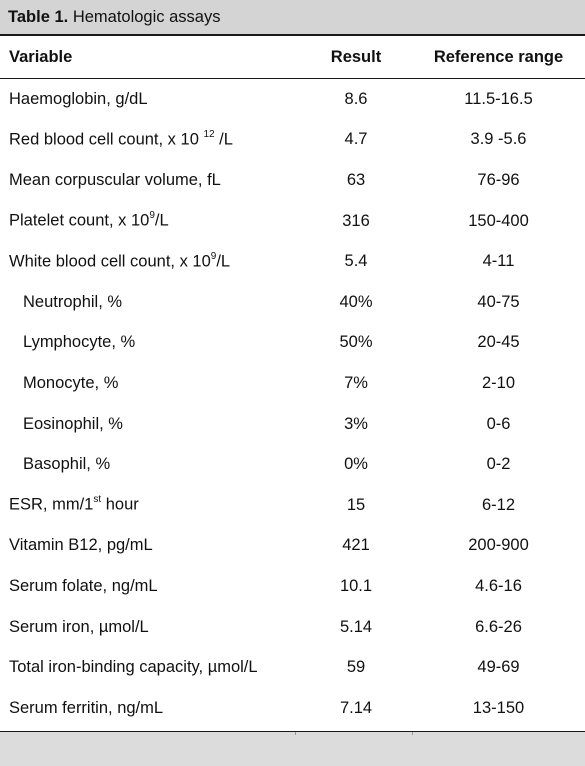 This screenshot has height=766, width=585. Describe the element at coordinates (356, 504) in the screenshot. I see `result-cell: 15` at that location.